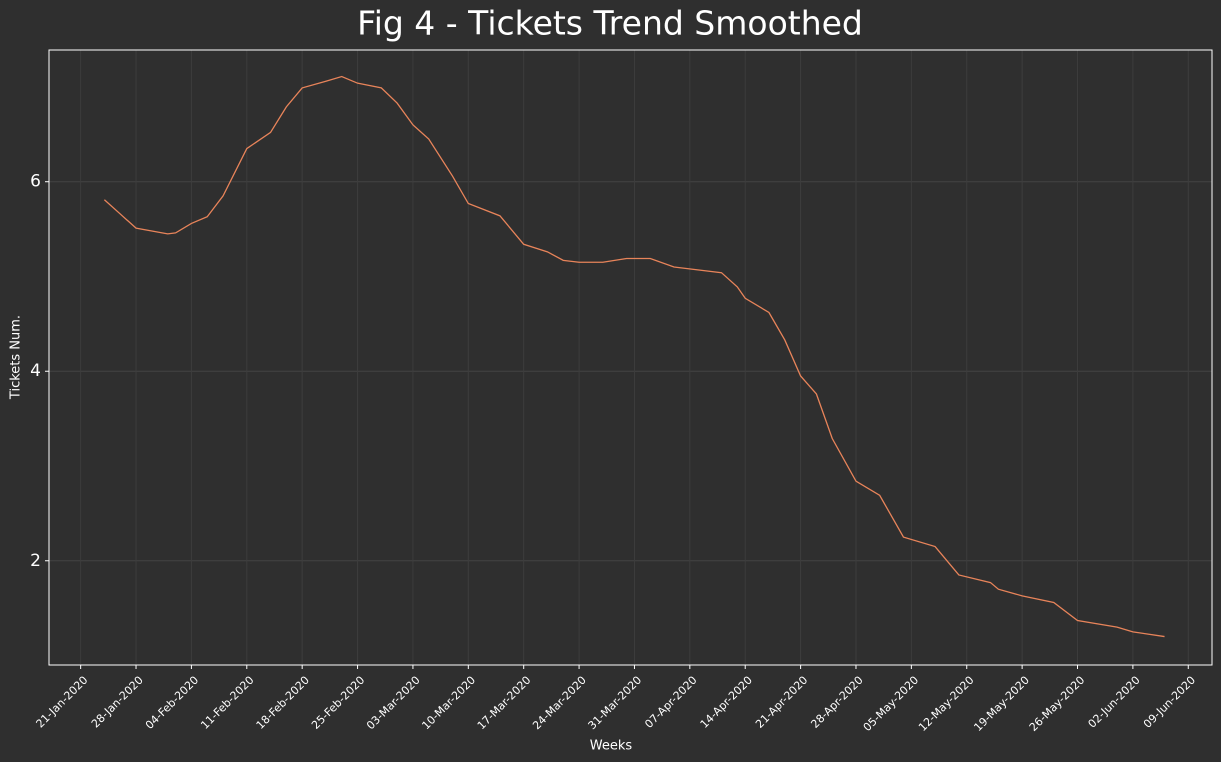  I want to click on x-tick-label: 18-Feb-2020, so click(283, 703).